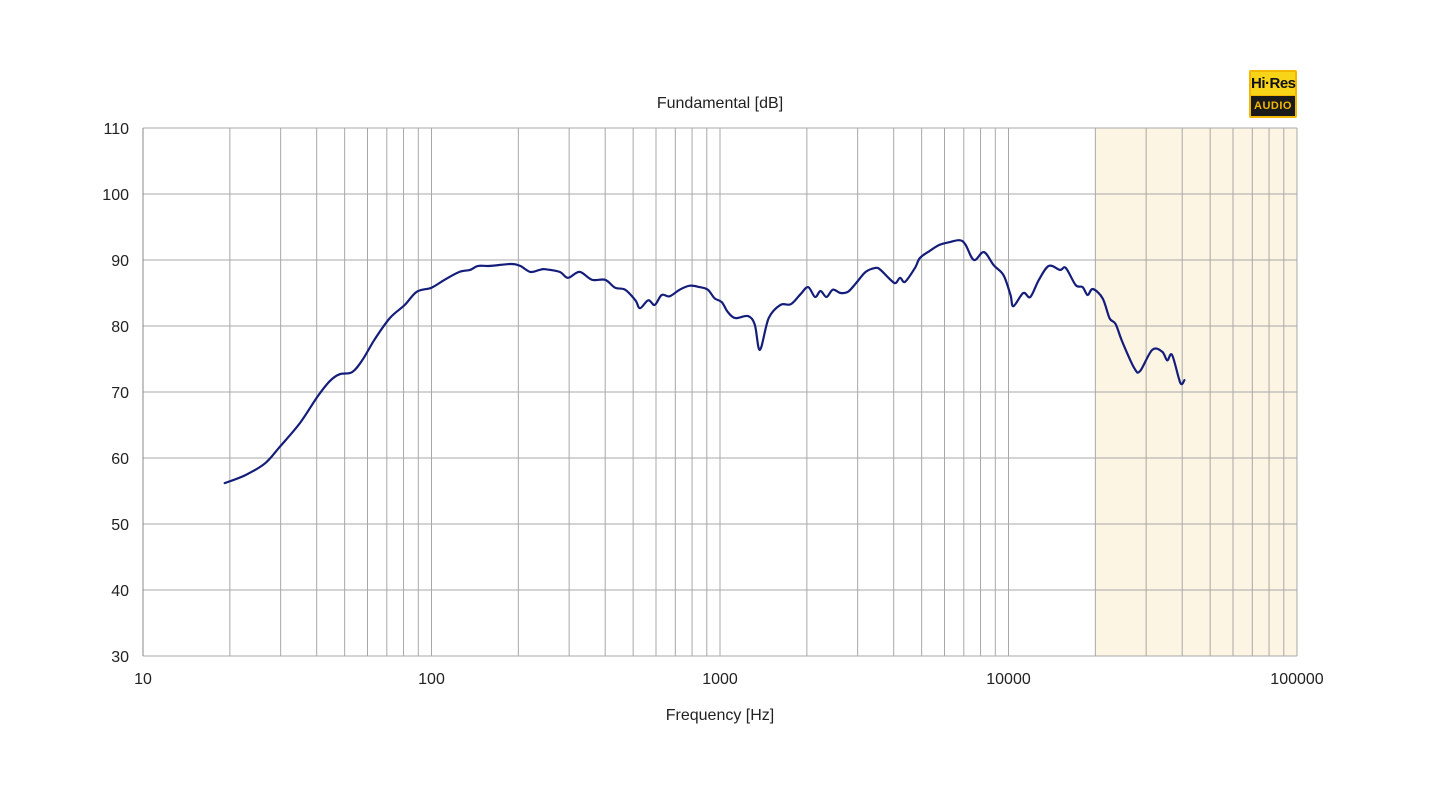 This screenshot has width=1440, height=810. What do you see at coordinates (1273, 83) in the screenshot?
I see `logo-top-text: Hi·Res` at bounding box center [1273, 83].